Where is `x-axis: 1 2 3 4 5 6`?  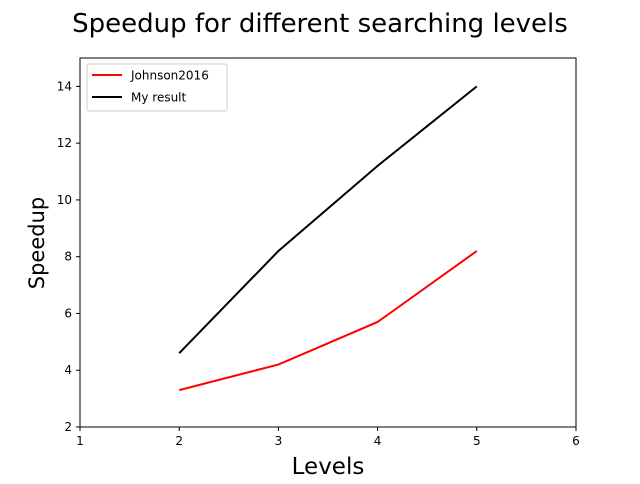
x-axis: 1 2 3 4 5 6 is located at coordinates (328, 437).